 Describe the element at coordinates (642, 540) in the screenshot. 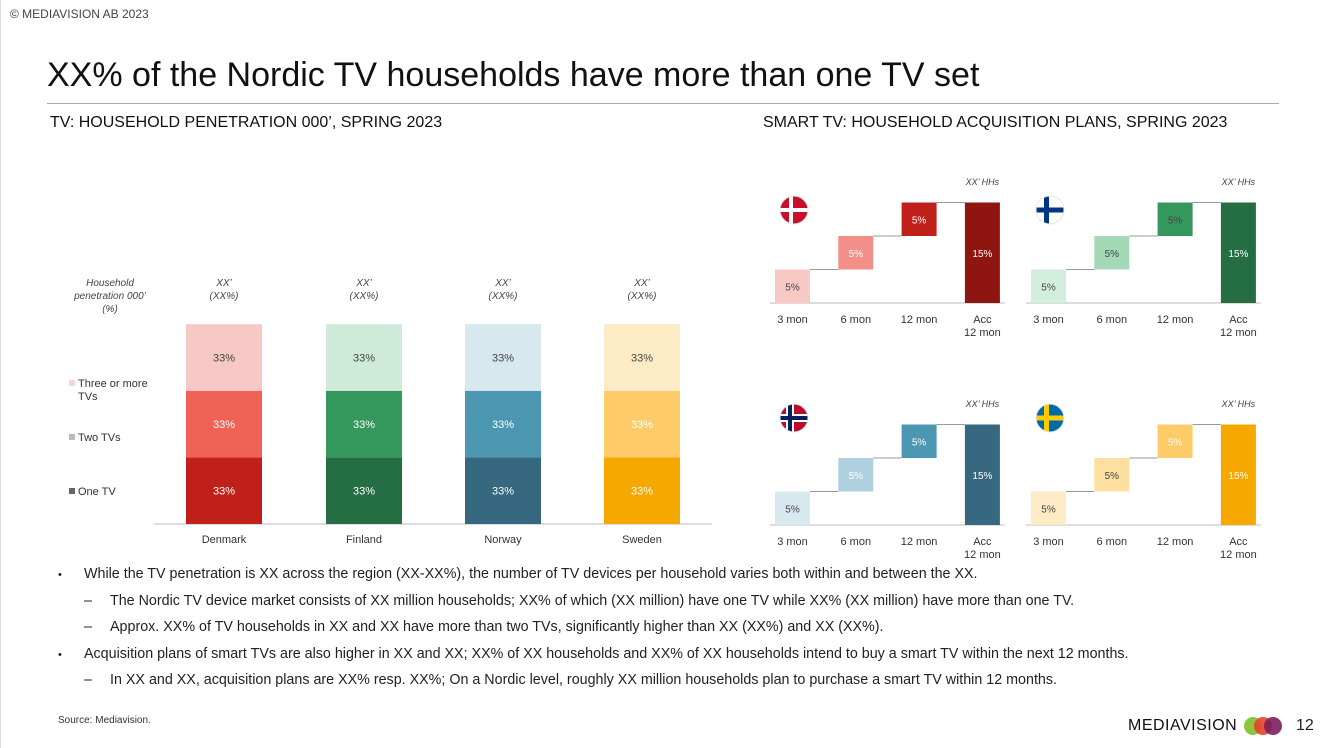

I see `category-label: Sweden` at that location.